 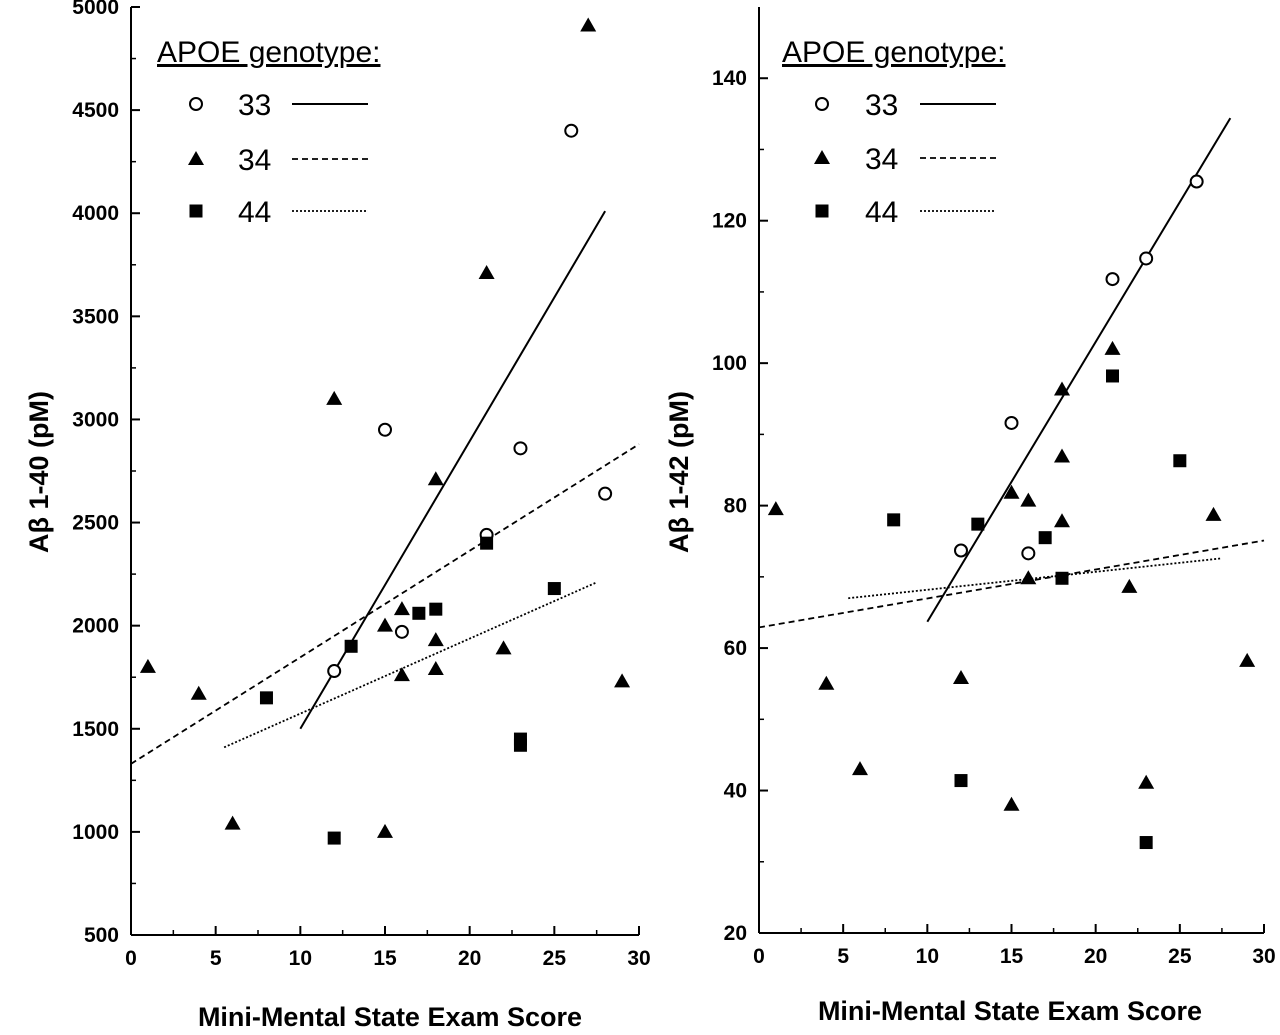 I want to click on y-tick-label: 4000, so click(x=95, y=213).